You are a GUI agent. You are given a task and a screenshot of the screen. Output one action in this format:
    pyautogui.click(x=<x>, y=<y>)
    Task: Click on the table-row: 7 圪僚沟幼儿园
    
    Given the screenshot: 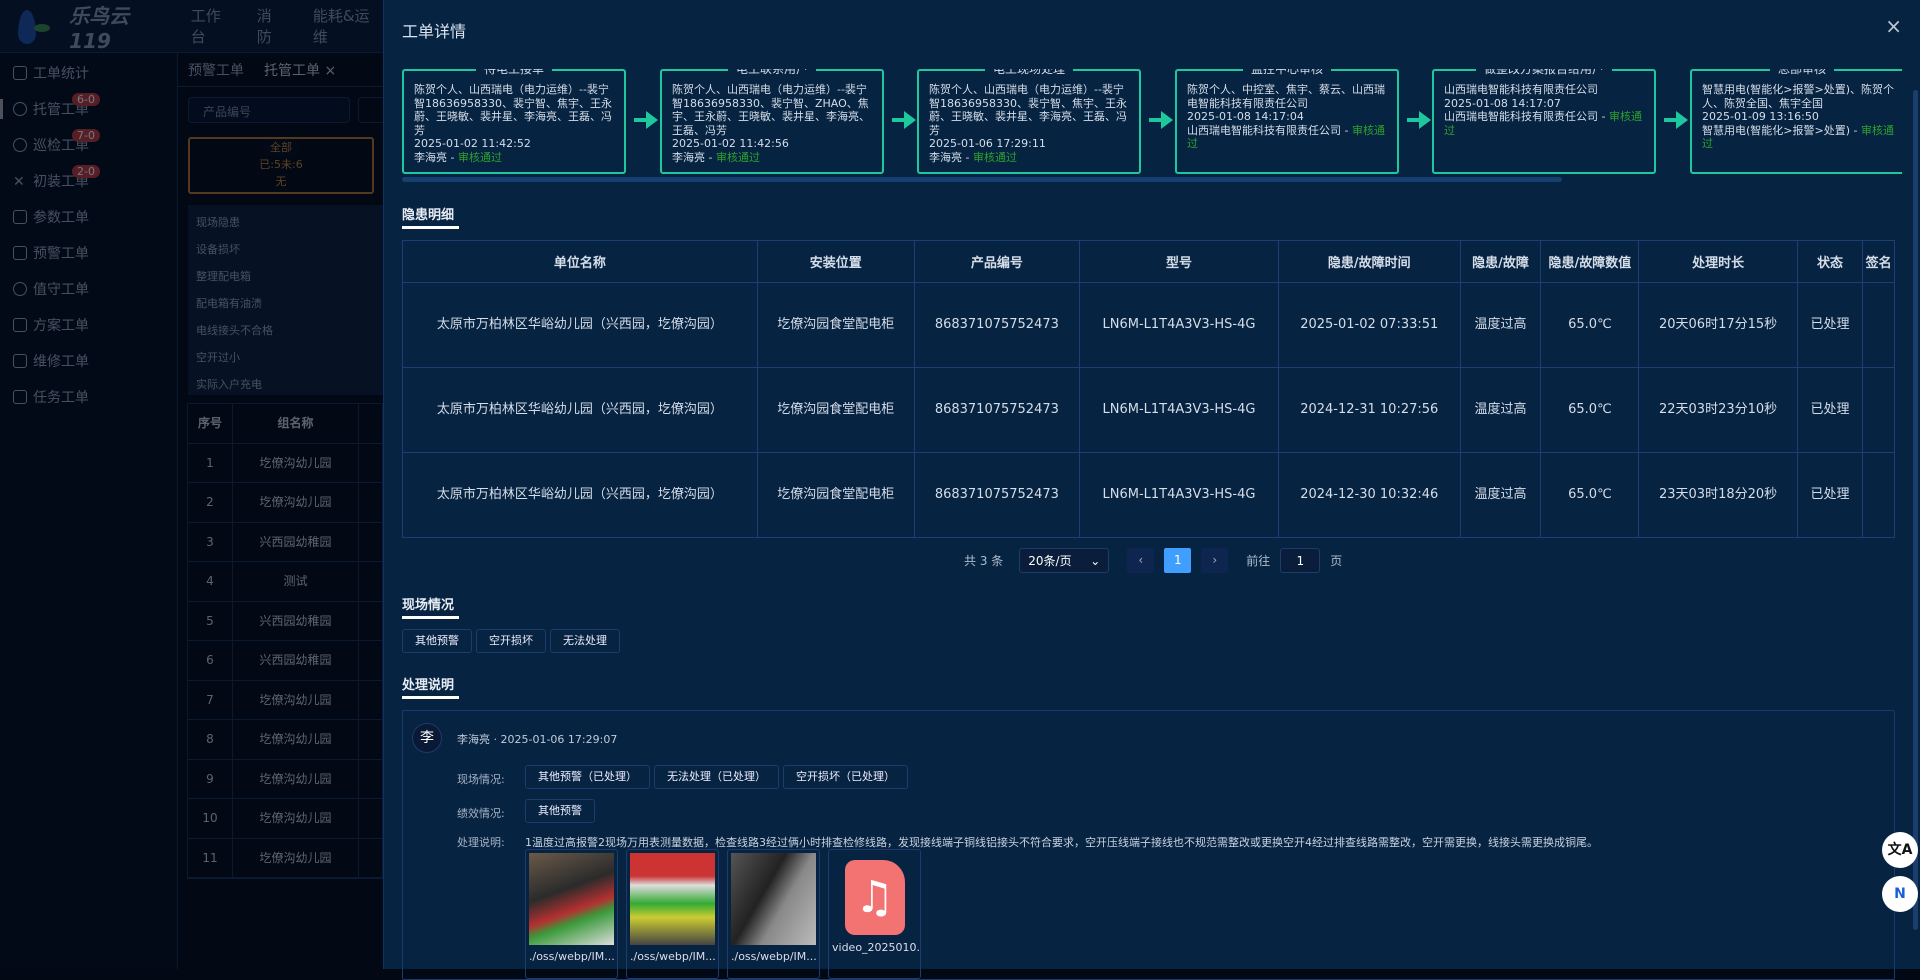 What is the action you would take?
    pyautogui.click(x=285, y=700)
    